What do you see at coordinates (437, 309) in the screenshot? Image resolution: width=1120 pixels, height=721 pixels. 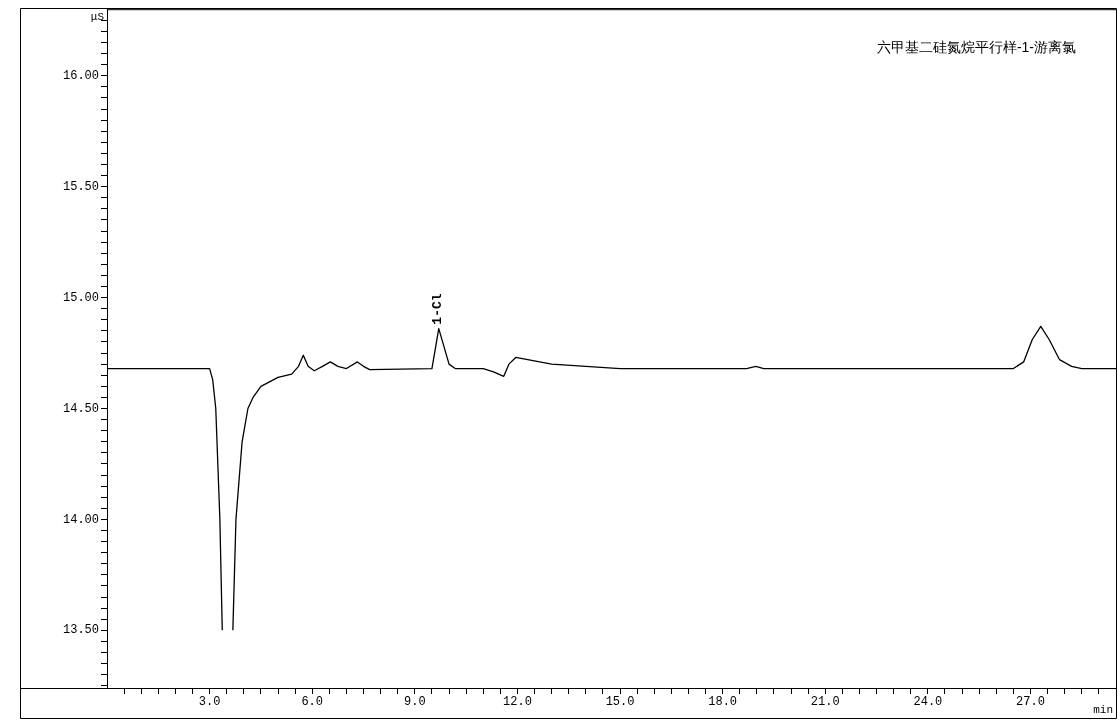 I see `annotation: 1-Cl` at bounding box center [437, 309].